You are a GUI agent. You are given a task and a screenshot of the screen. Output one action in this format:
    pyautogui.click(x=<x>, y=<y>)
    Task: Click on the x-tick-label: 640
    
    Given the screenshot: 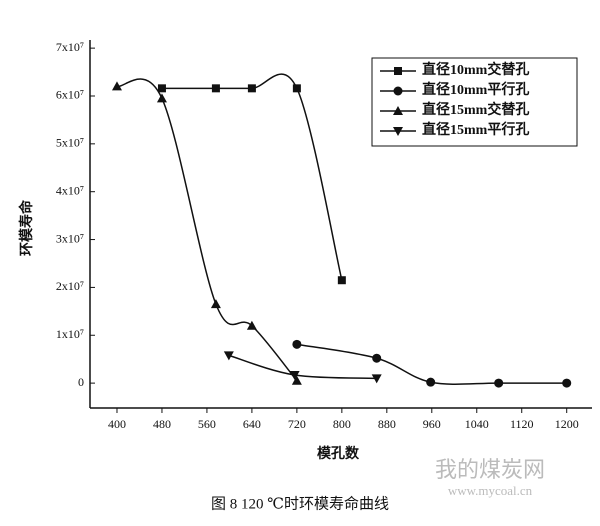 What is the action you would take?
    pyautogui.click(x=252, y=424)
    